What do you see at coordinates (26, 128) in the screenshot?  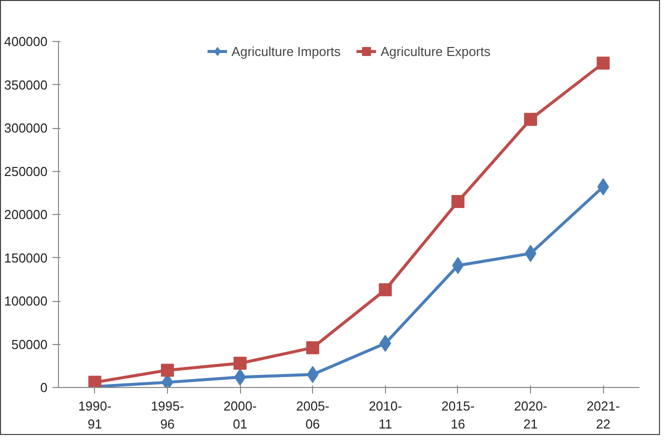 I see `y-tick-label: 300000` at bounding box center [26, 128].